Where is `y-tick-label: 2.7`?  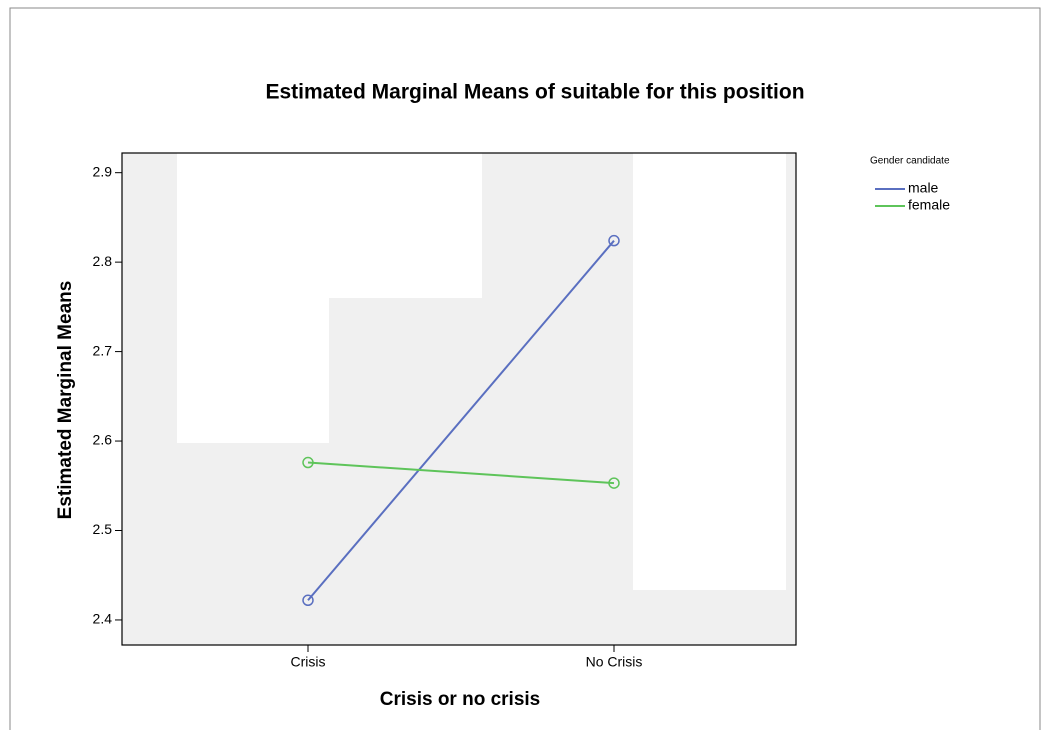 y-tick-label: 2.7 is located at coordinates (103, 350).